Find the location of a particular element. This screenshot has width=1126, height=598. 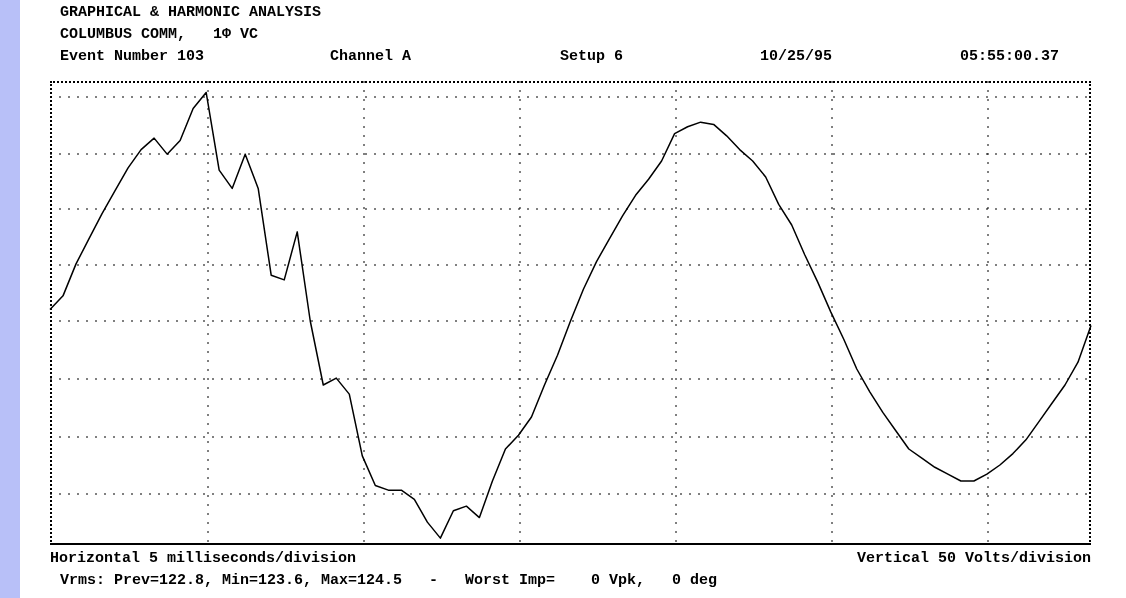

text: Vrms: Prev=122.8, Min=123.6, Max=124.5 - Worst Imp= 0 Vpk, 0 deg is located at coordinates (389, 580).